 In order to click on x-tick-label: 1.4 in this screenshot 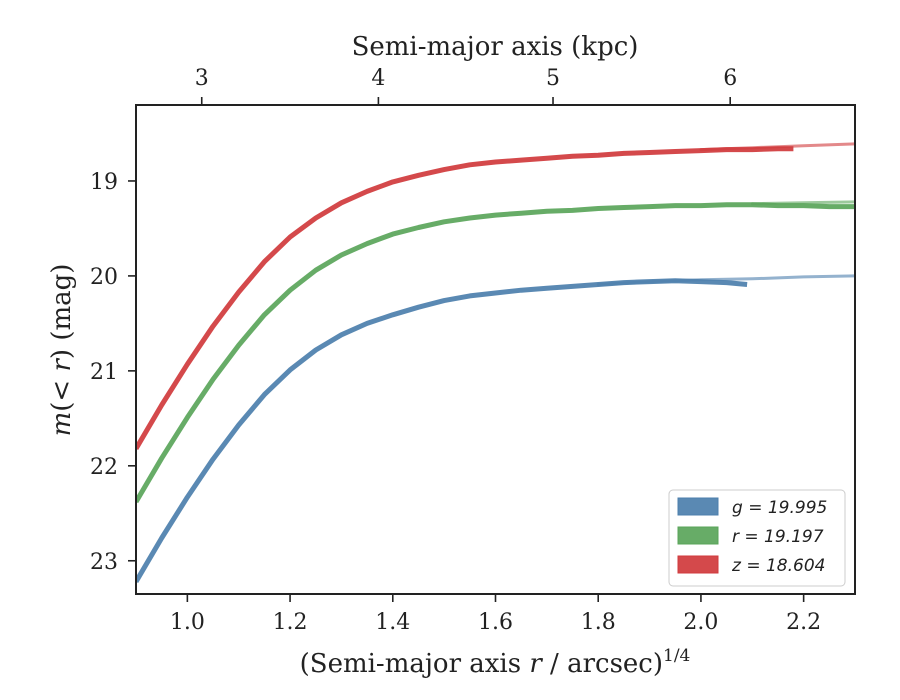, I will do `click(392, 622)`.